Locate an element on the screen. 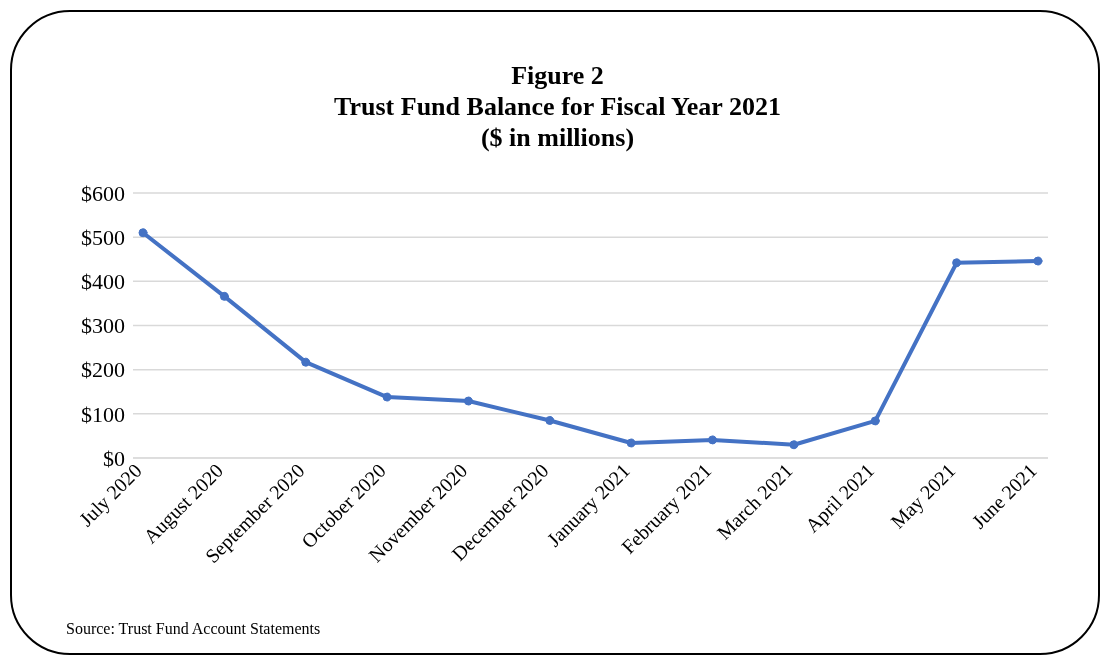  y-tick-label: $200 is located at coordinates (103, 370).